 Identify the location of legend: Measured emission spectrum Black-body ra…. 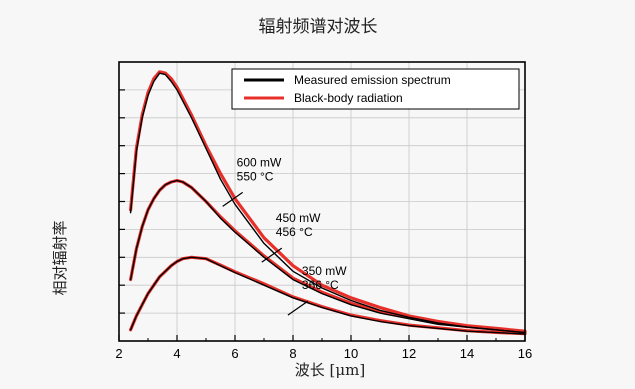
(375, 89).